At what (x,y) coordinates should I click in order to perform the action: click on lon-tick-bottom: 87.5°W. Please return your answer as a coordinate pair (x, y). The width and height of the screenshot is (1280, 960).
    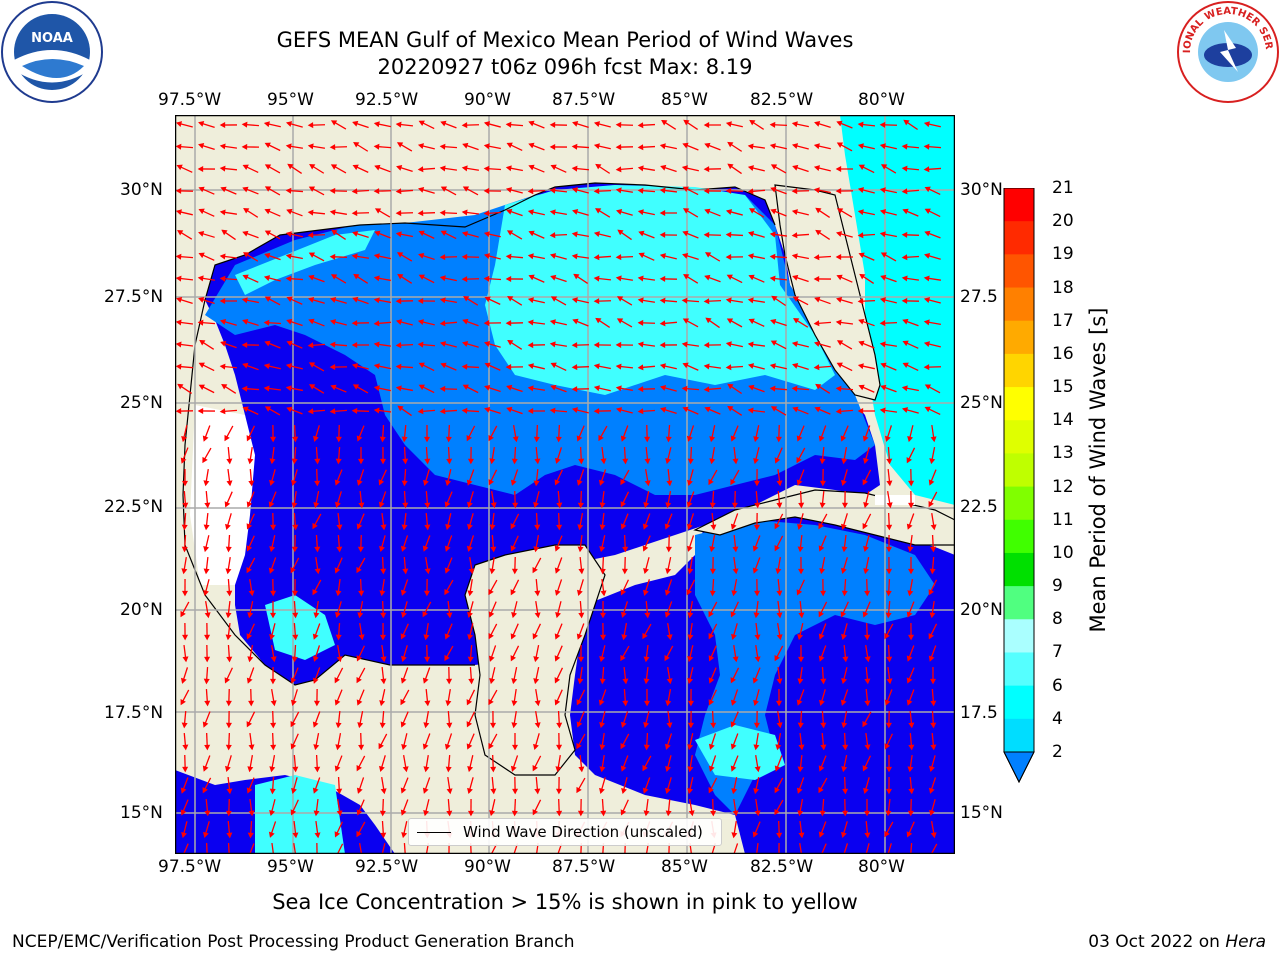
    Looking at the image, I should click on (584, 867).